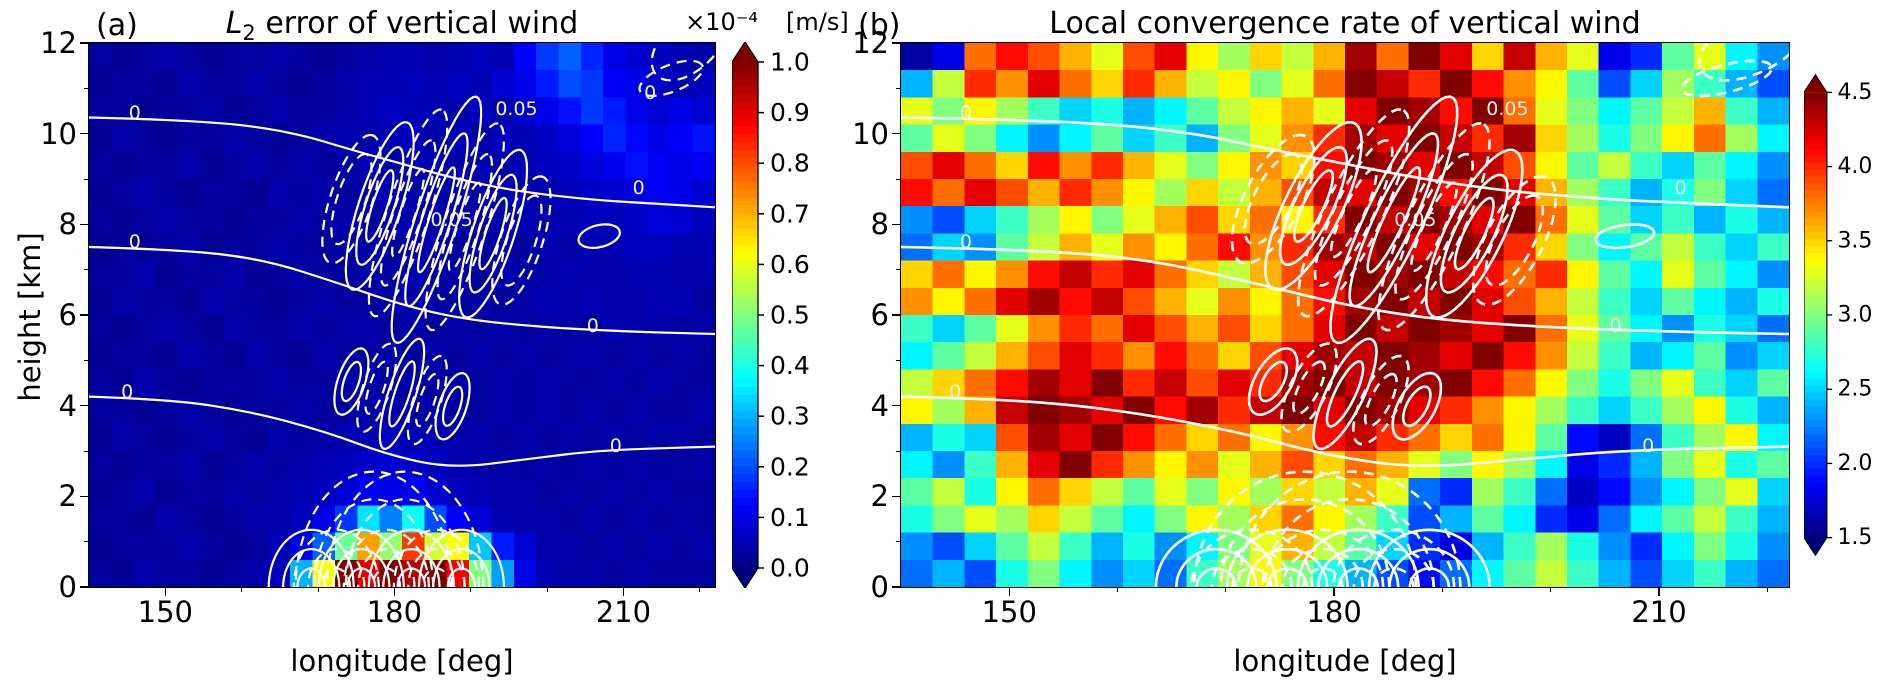 This screenshot has width=1892, height=695. What do you see at coordinates (1854, 240) in the screenshot?
I see `colorbar-tick-label: 3.5` at bounding box center [1854, 240].